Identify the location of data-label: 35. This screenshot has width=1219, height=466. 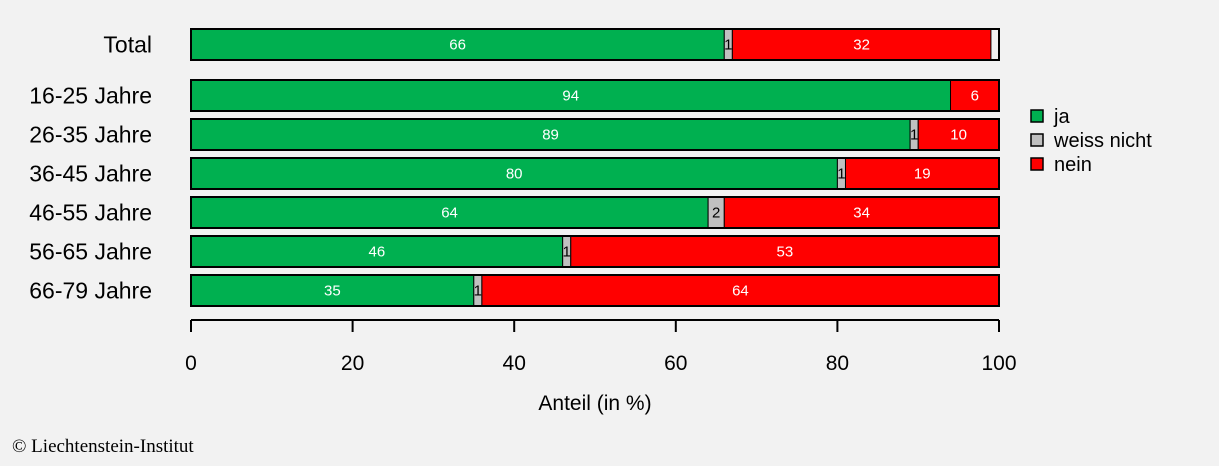
(332, 291).